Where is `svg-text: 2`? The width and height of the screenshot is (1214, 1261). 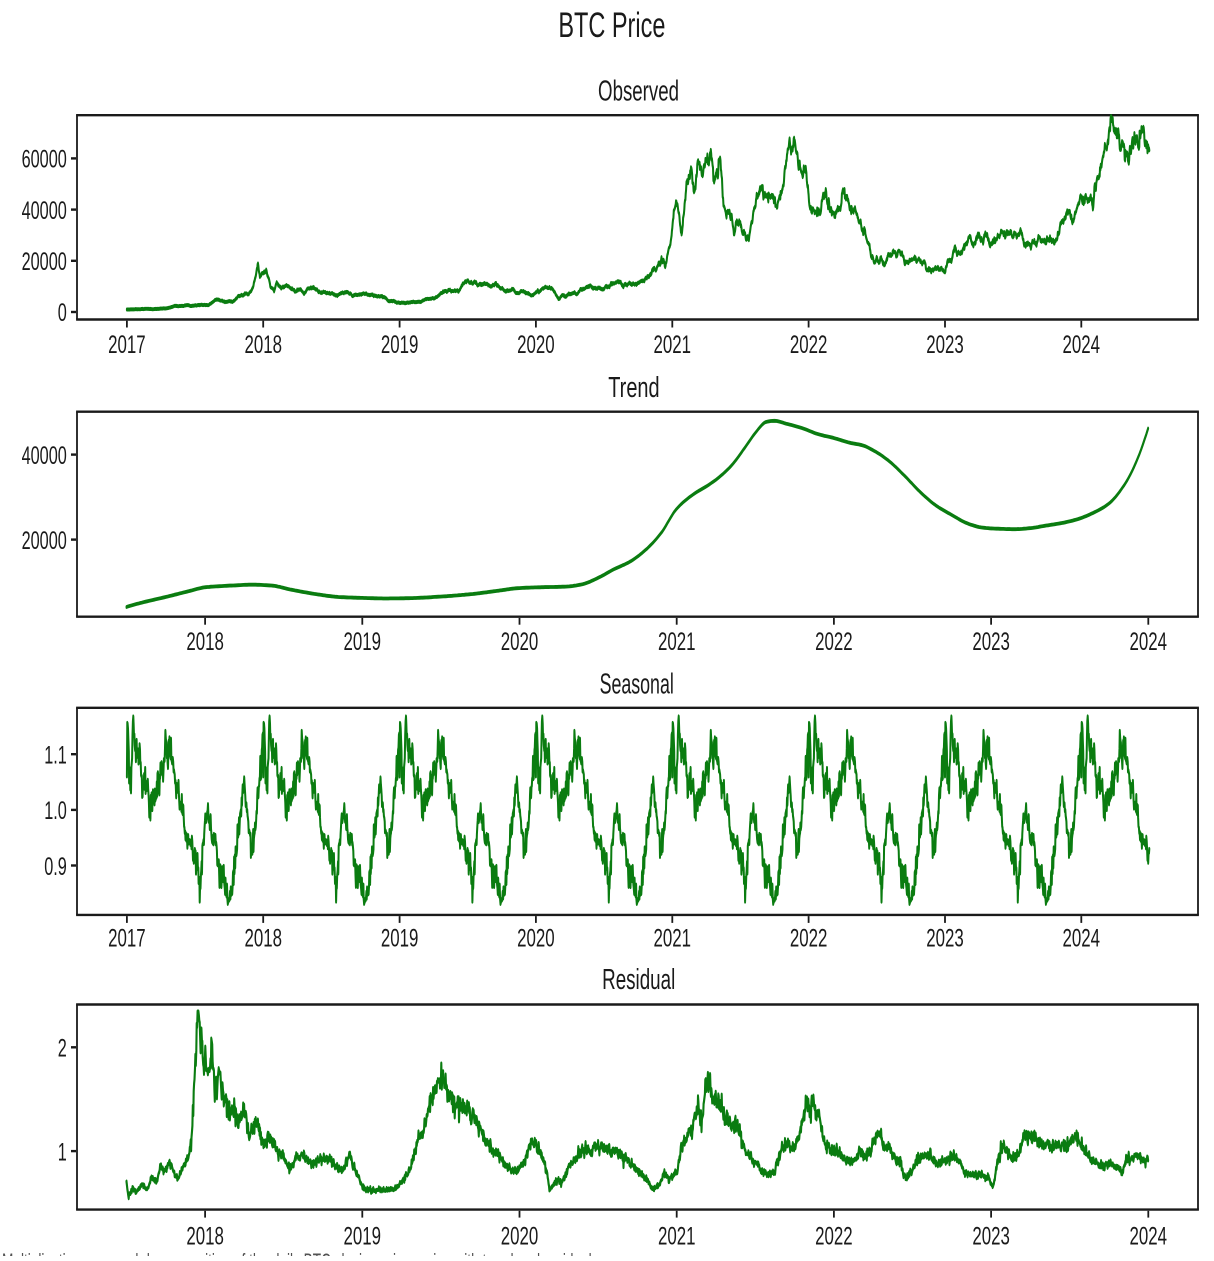
svg-text: 2 is located at coordinates (62, 1048).